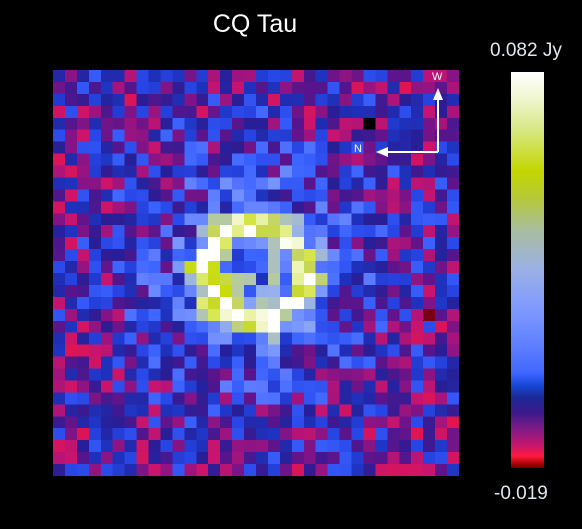 Image resolution: width=582 pixels, height=529 pixels. What do you see at coordinates (382, 152) in the screenshot?
I see `north-arrow-head` at bounding box center [382, 152].